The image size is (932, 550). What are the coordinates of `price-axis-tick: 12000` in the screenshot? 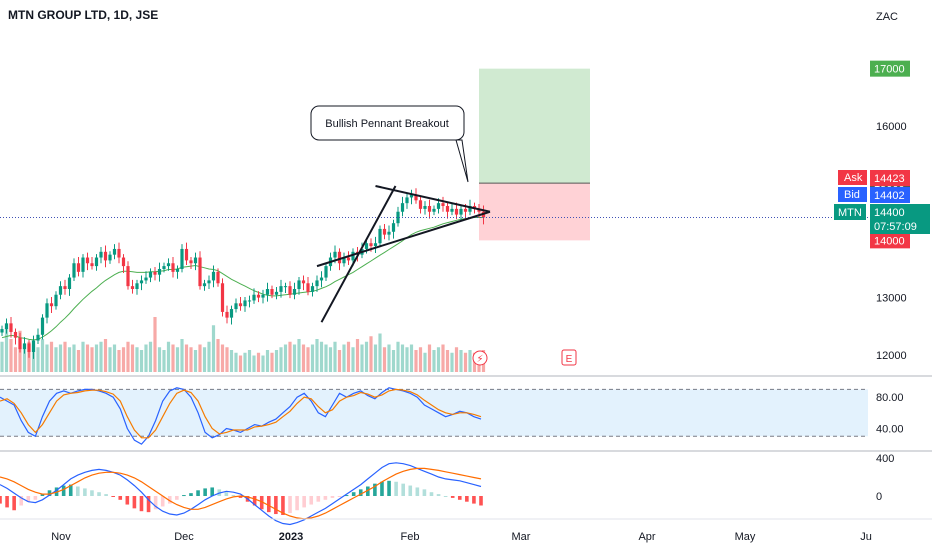 It's located at (891, 356).